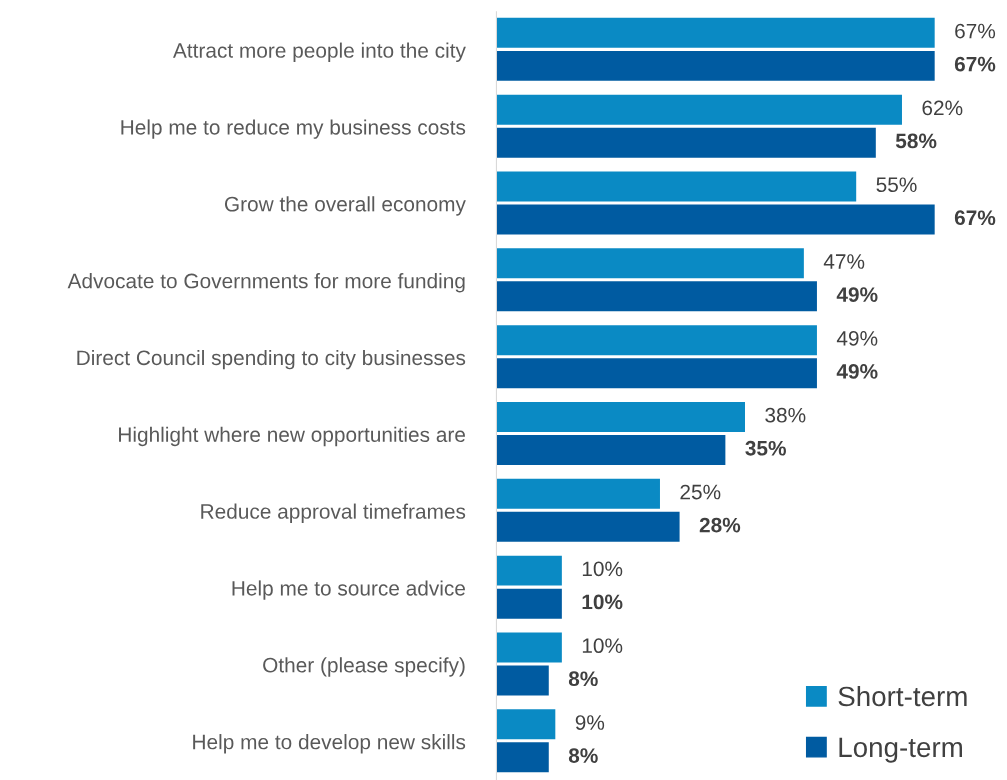  I want to click on data-label: 28%, so click(720, 525).